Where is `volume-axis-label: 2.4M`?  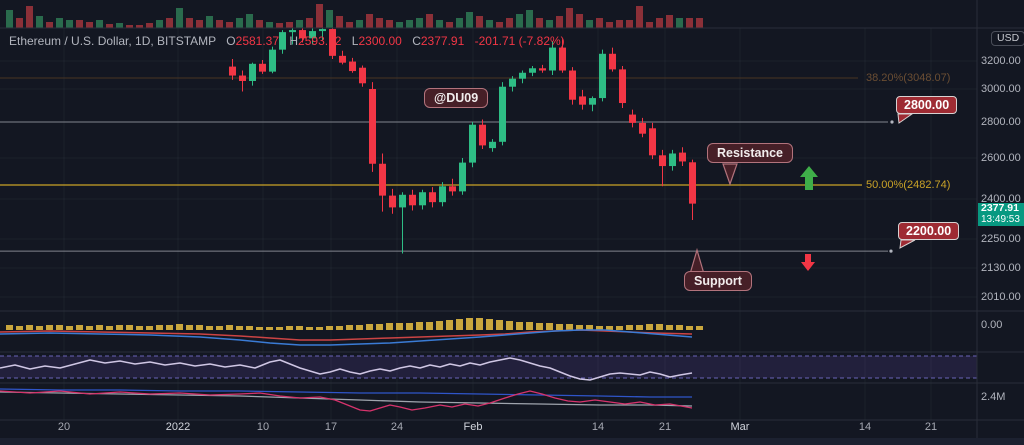
volume-axis-label: 2.4M is located at coordinates (993, 397).